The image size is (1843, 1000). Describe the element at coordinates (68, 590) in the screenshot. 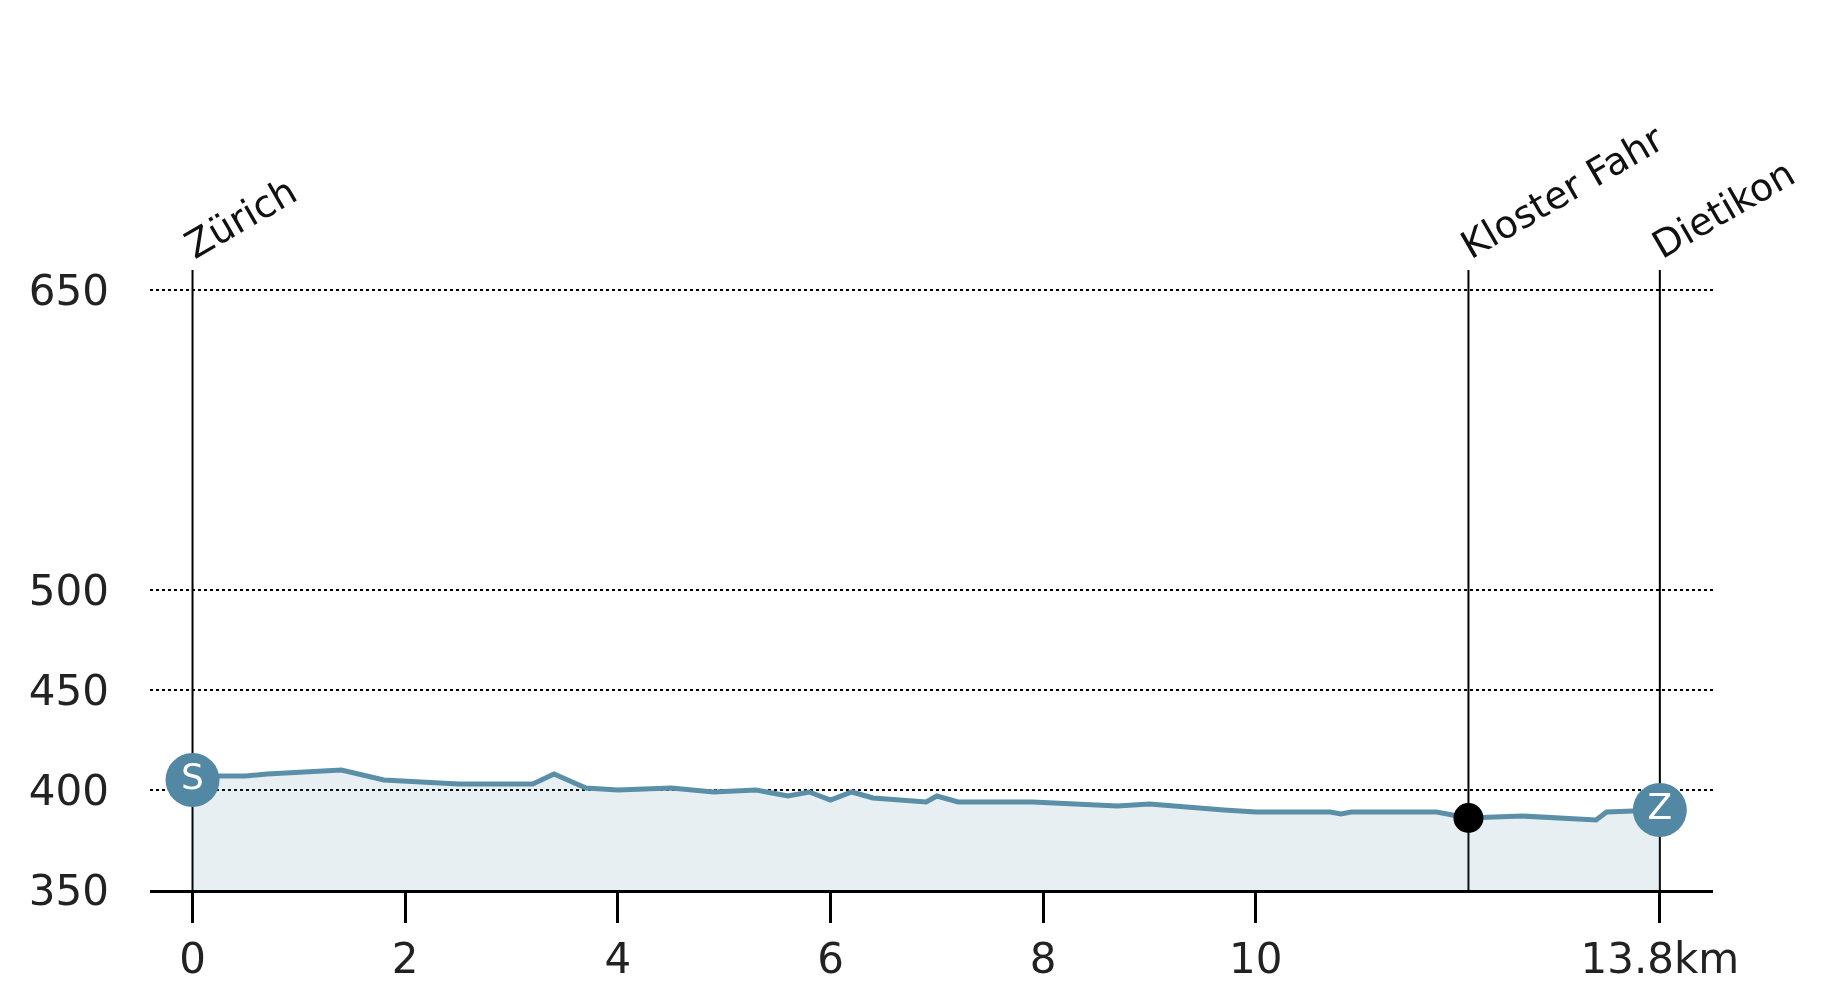

I see `y-tick-label: 500` at that location.